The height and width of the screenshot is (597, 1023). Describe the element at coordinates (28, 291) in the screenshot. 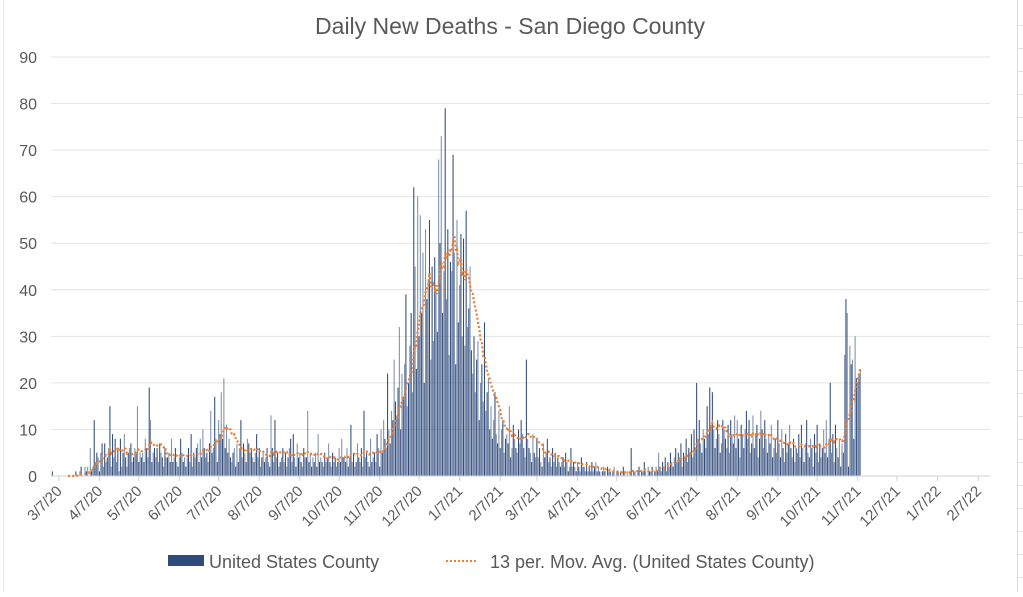

I see `y-tick-label: 40` at that location.